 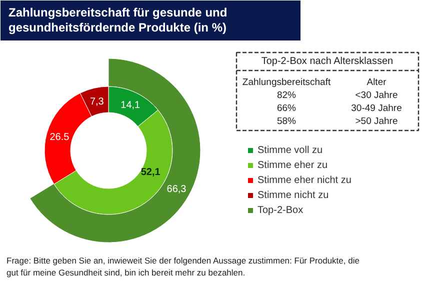 What do you see at coordinates (305, 180) in the screenshot?
I see `legend-label: Stimme eher nicht zu` at bounding box center [305, 180].